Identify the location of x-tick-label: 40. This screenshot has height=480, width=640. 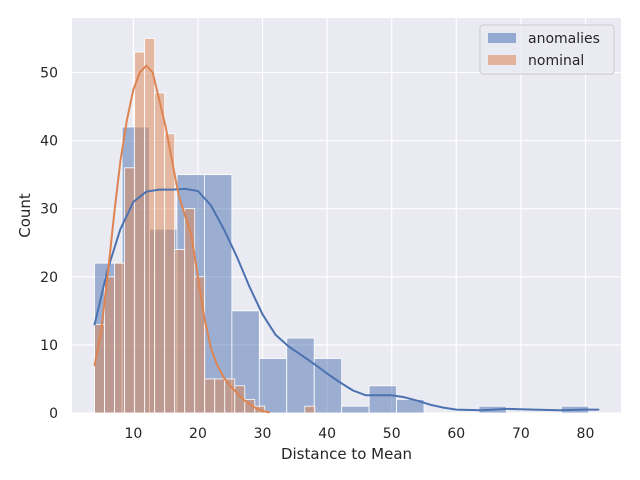
(327, 434).